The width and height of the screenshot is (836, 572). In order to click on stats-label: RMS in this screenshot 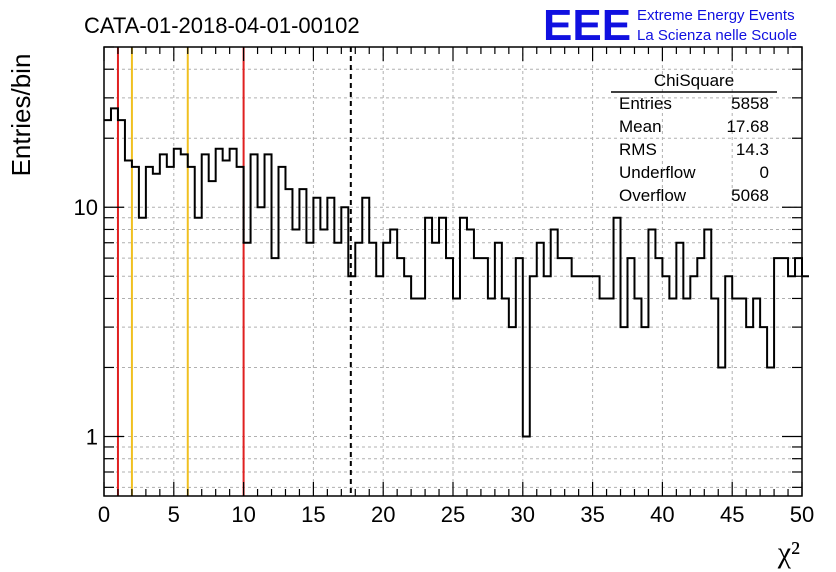, I will do `click(638, 149)`.